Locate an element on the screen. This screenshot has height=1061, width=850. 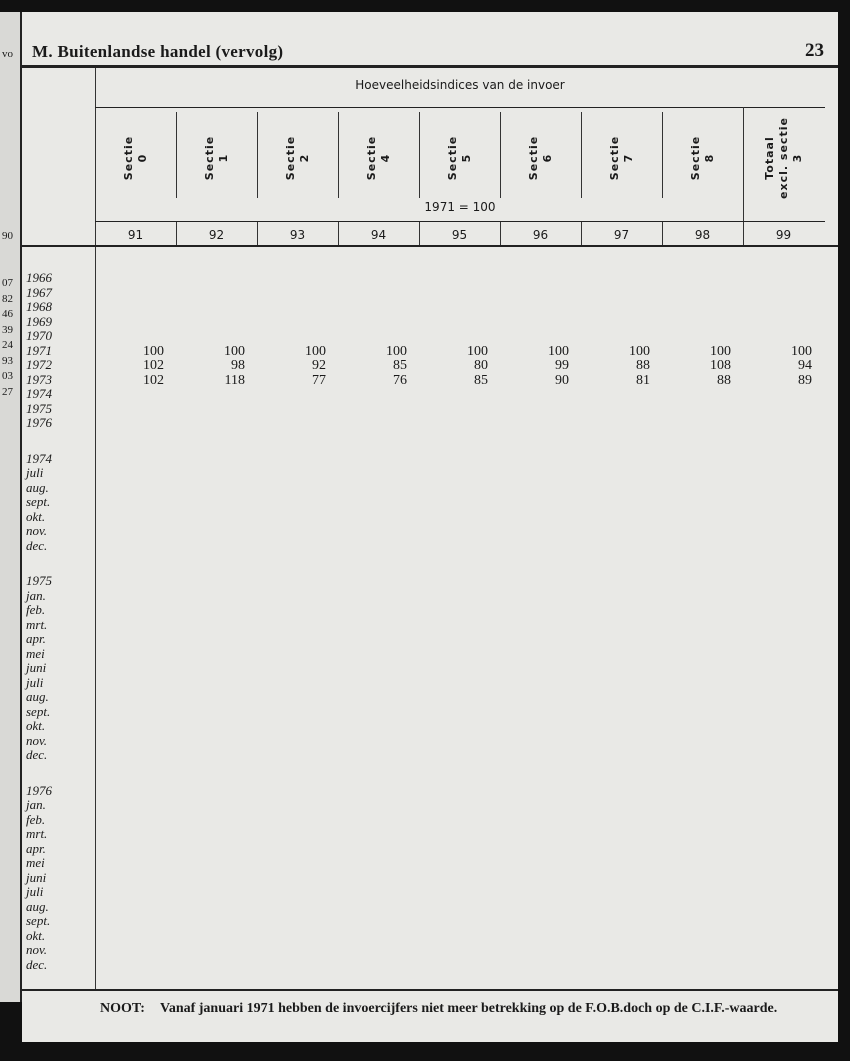
table-cell: 108 is located at coordinates (720, 365).